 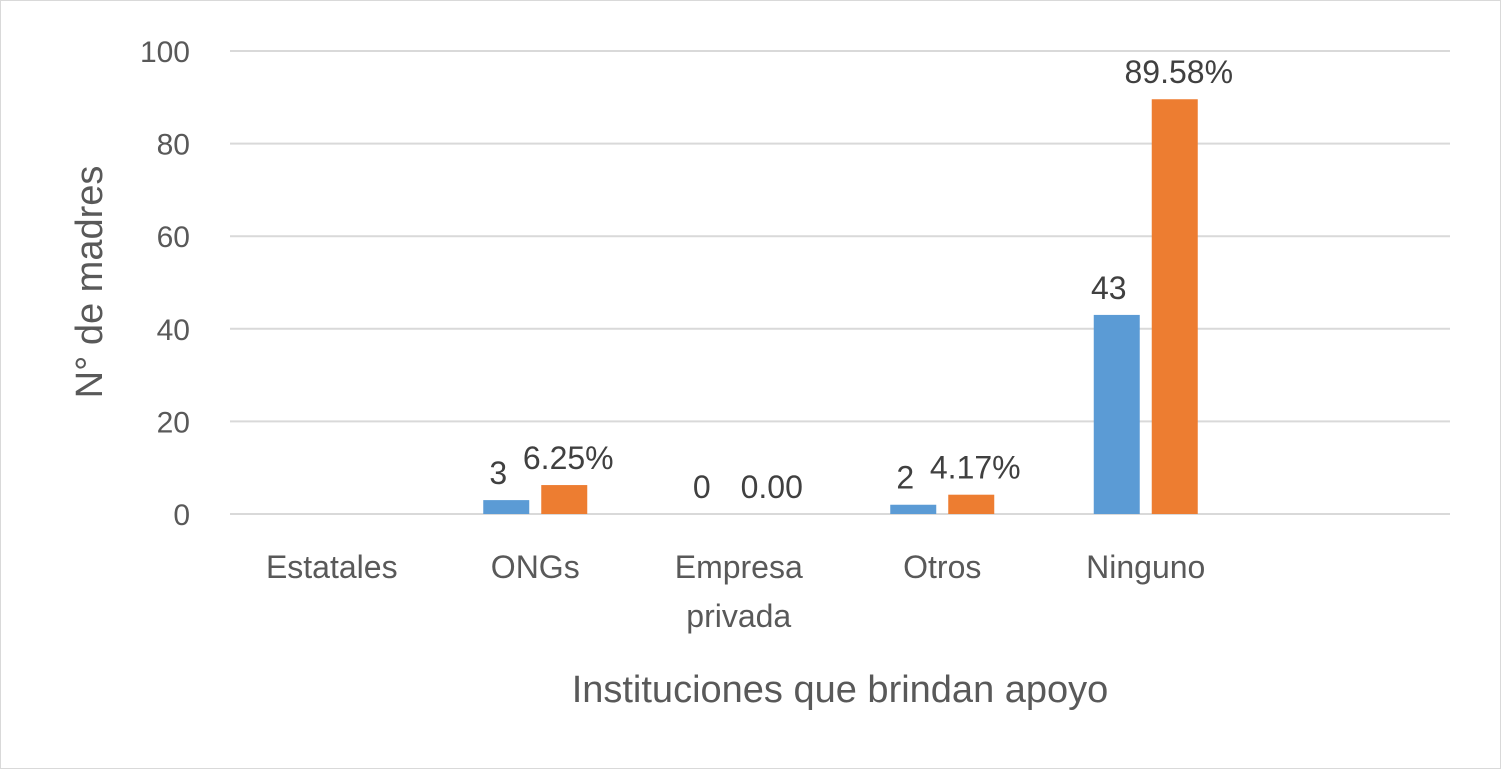 I want to click on x-category-label: ONGs, so click(x=535, y=567).